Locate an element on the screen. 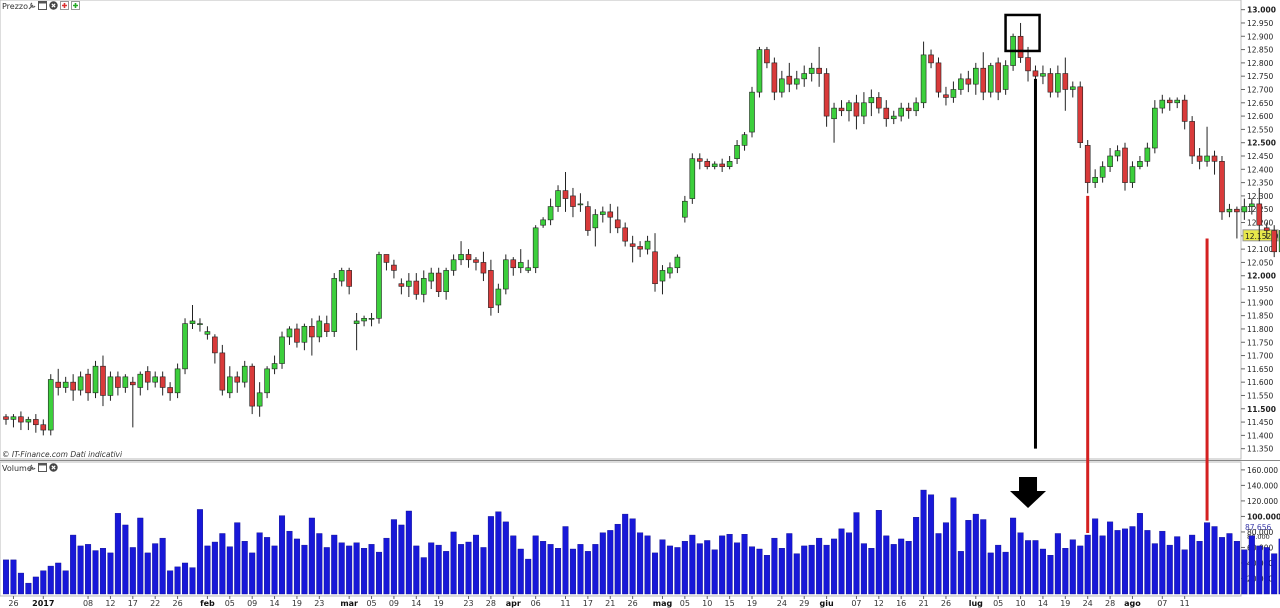 This screenshot has width=1280, height=608. time-tick-label: 28 is located at coordinates (491, 603).